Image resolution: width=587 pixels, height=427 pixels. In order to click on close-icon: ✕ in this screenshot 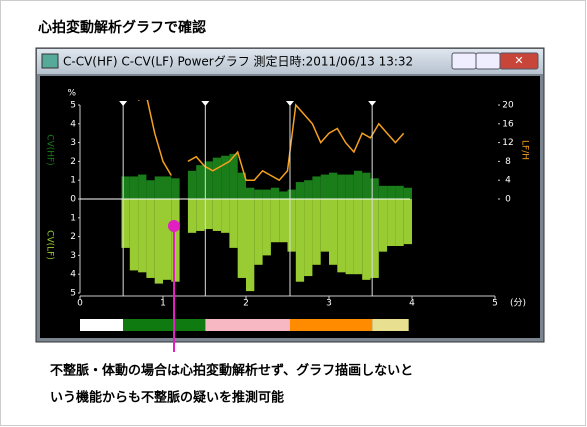, I will do `click(518, 60)`.